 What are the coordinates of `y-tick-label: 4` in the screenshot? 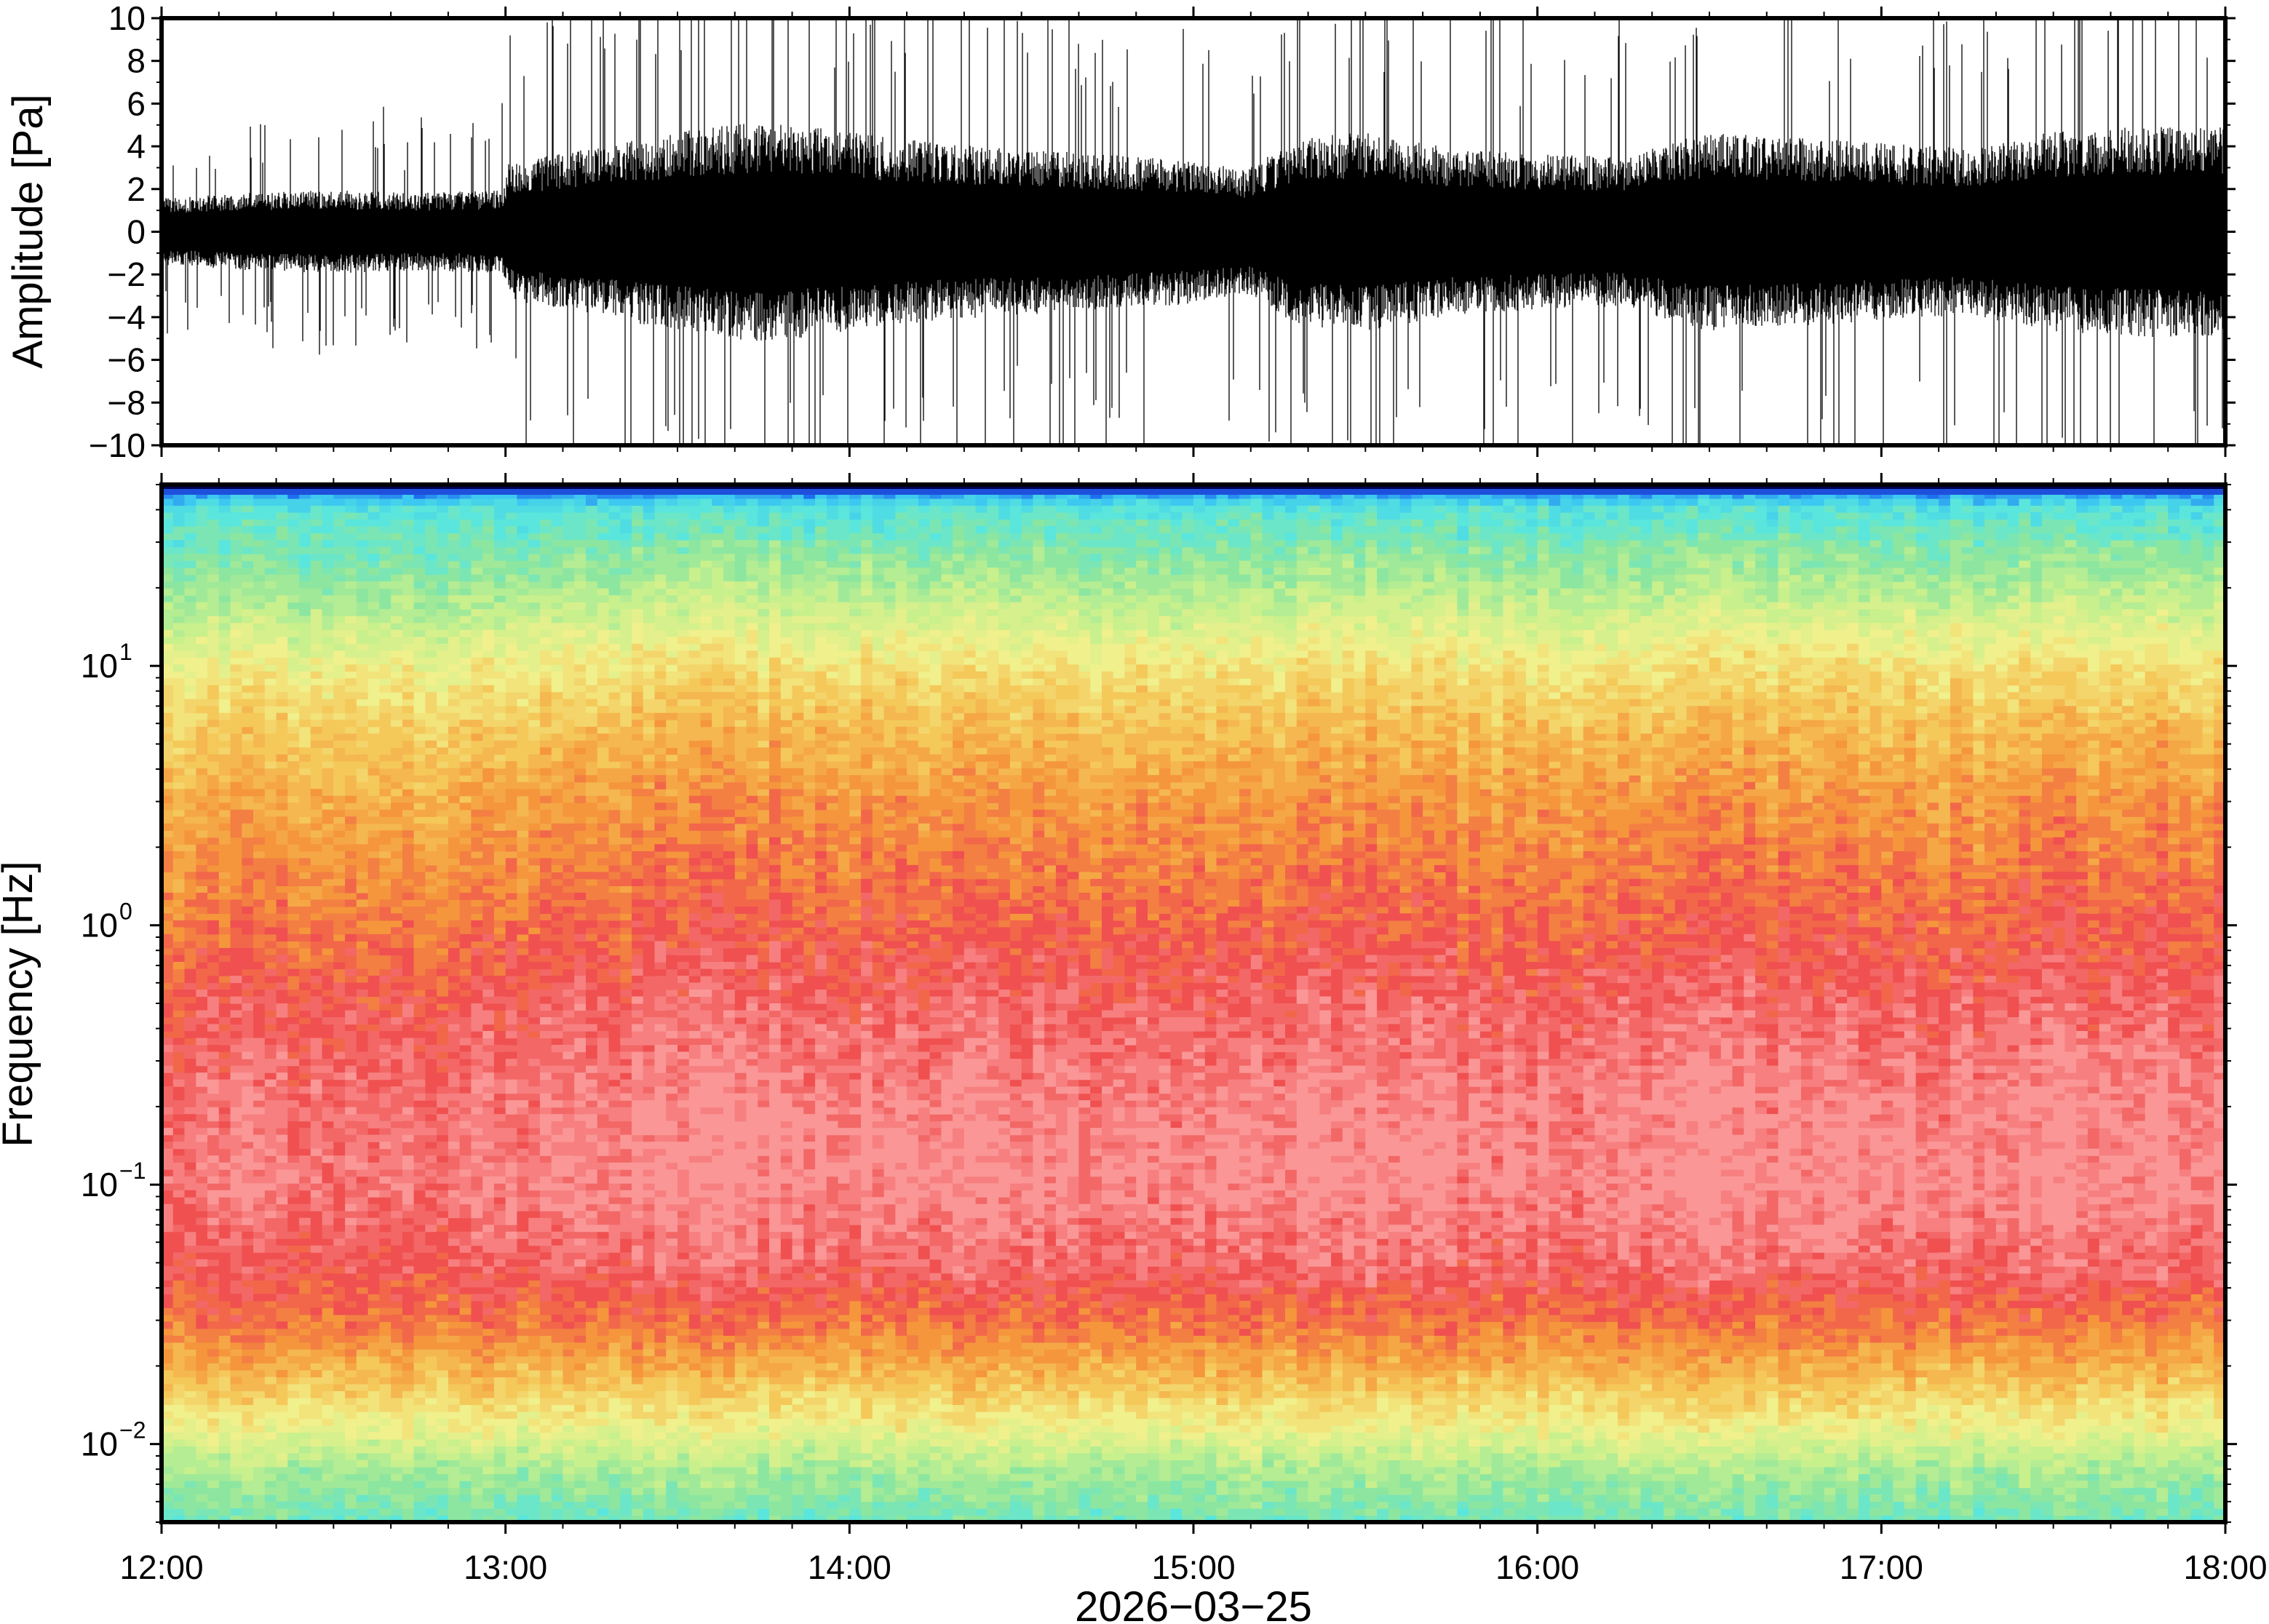 It's located at (137, 146).